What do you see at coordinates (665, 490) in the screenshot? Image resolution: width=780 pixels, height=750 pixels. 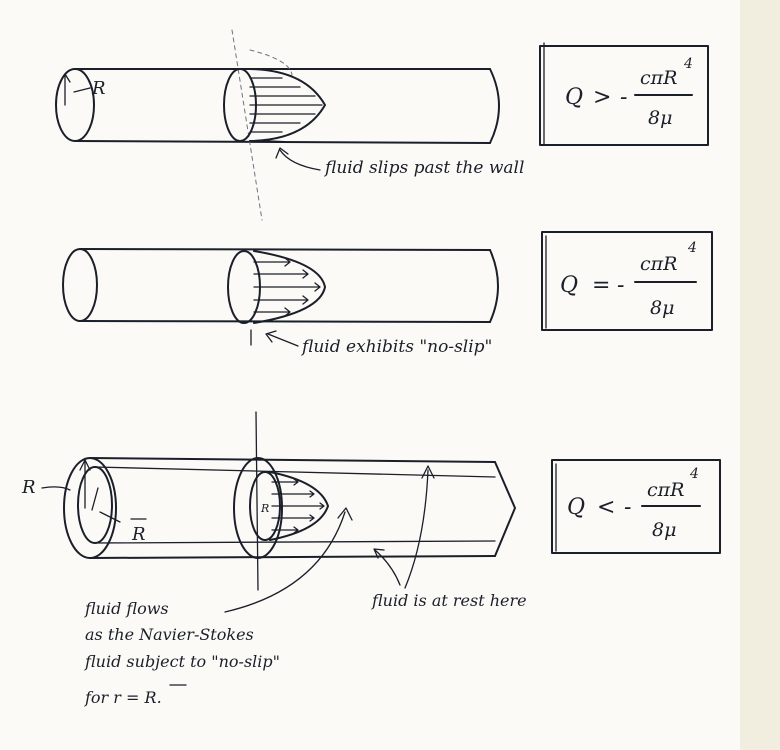 I see `formula-3-numerator: cπR` at bounding box center [665, 490].